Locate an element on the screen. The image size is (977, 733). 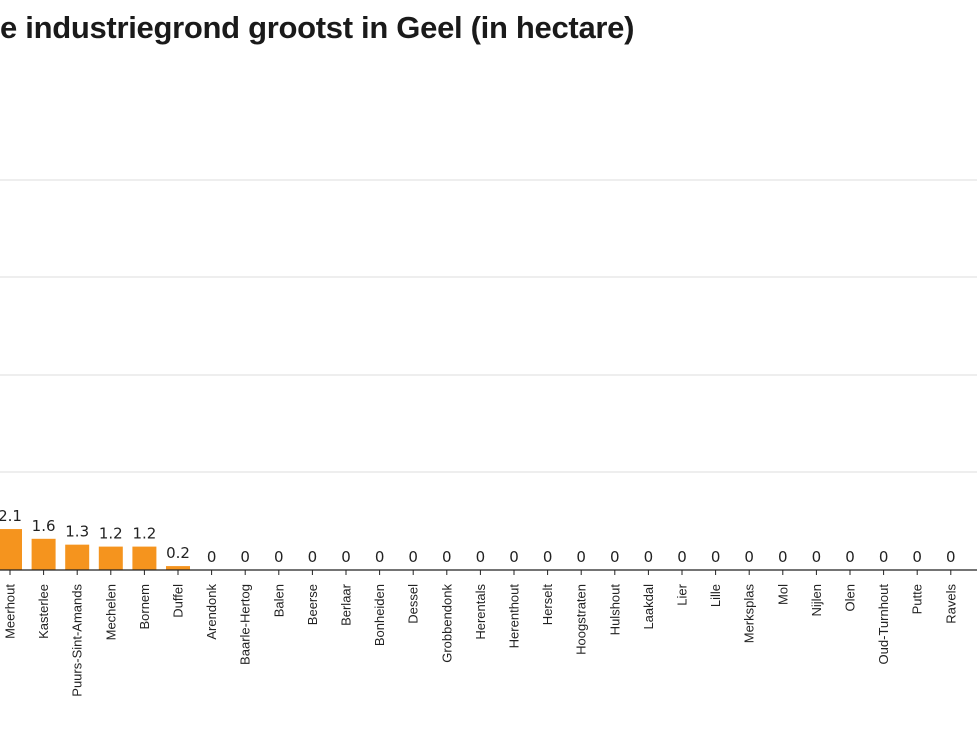
value-label-mechelen: 1.2 is located at coordinates (111, 534).